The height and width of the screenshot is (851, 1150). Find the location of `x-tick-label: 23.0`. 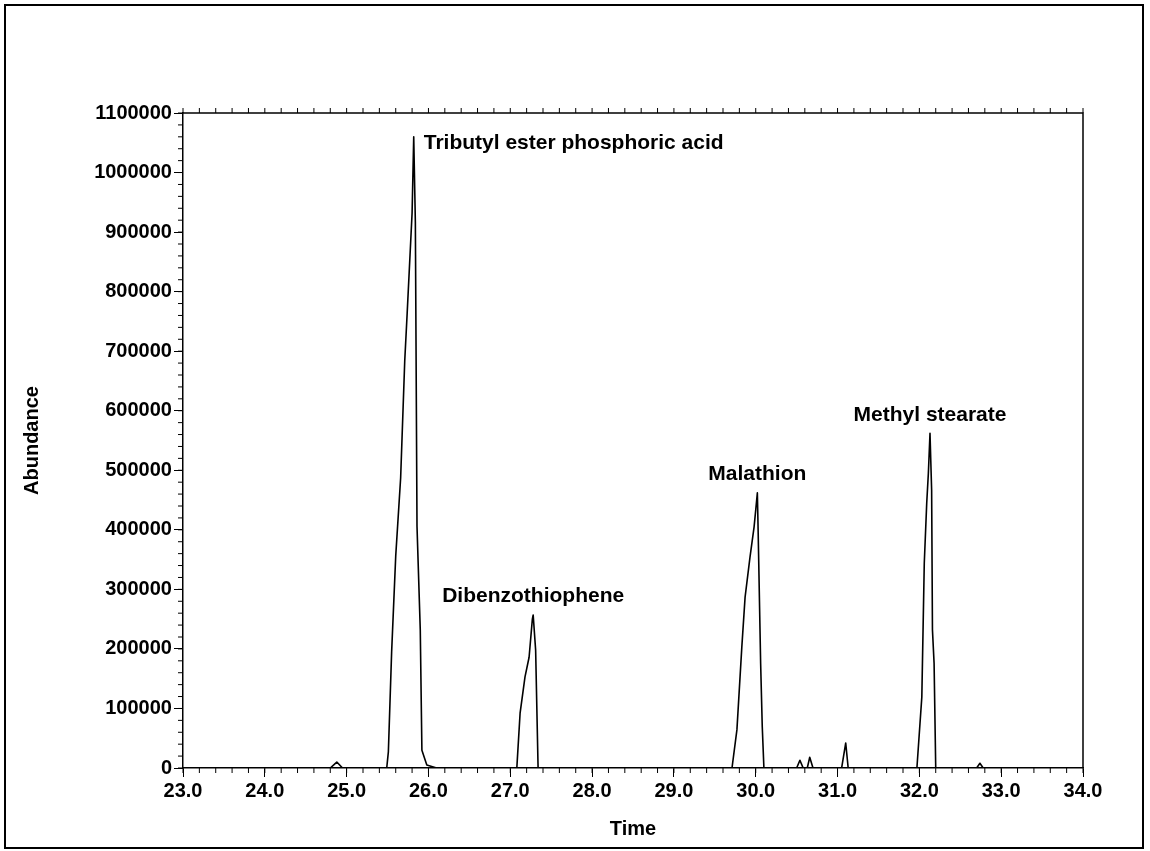

x-tick-label: 23.0 is located at coordinates (183, 789).